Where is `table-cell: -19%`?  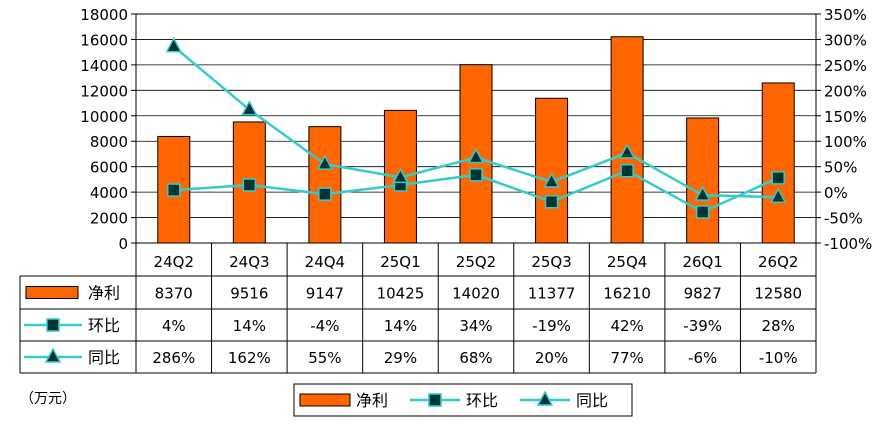 table-cell: -19% is located at coordinates (551, 326).